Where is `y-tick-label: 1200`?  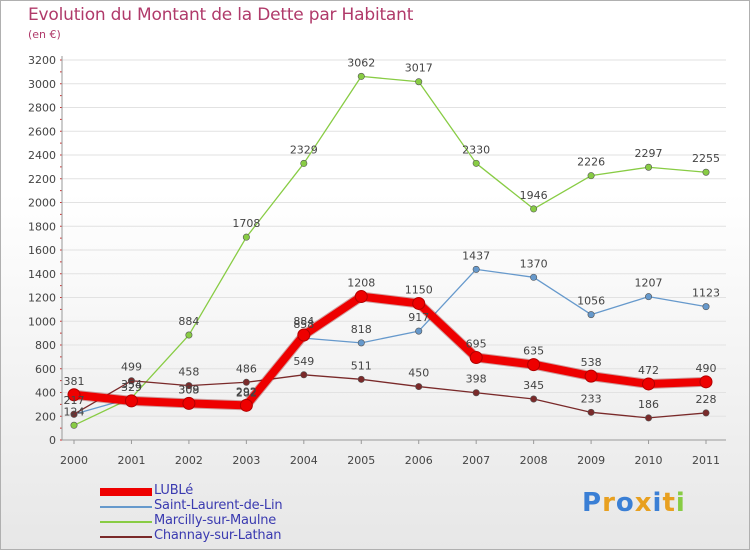
y-tick-label: 1200 is located at coordinates (42, 298).